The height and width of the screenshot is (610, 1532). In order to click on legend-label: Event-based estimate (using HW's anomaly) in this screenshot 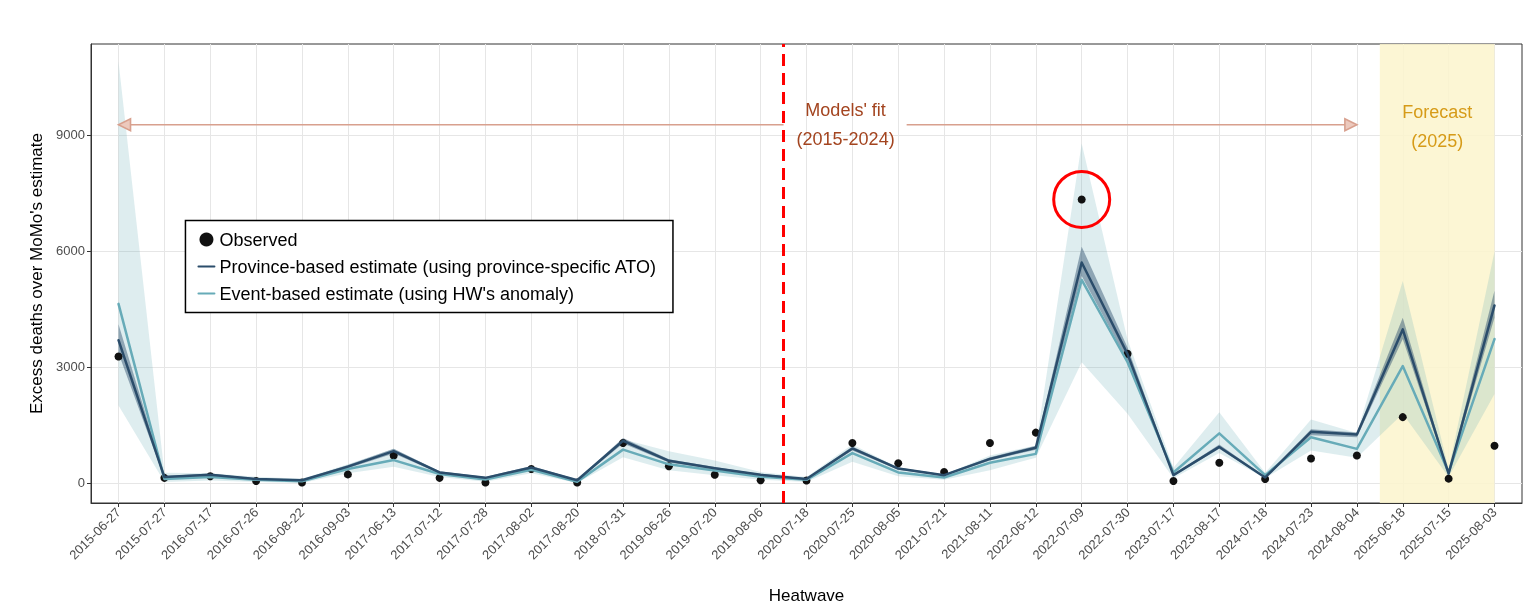, I will do `click(397, 293)`.